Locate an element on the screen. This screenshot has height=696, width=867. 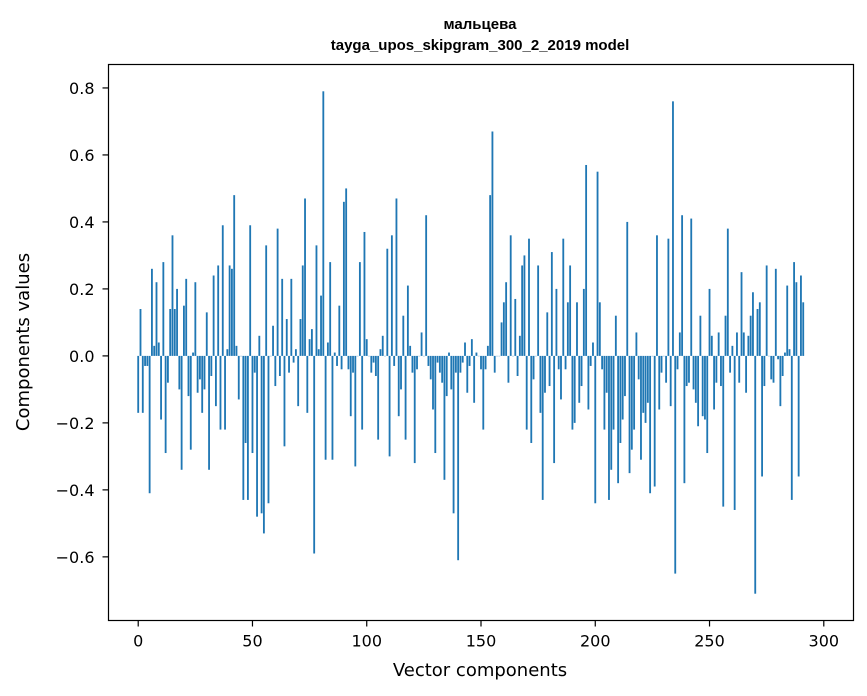
y-tick-label: 0.2 is located at coordinates (81, 289).